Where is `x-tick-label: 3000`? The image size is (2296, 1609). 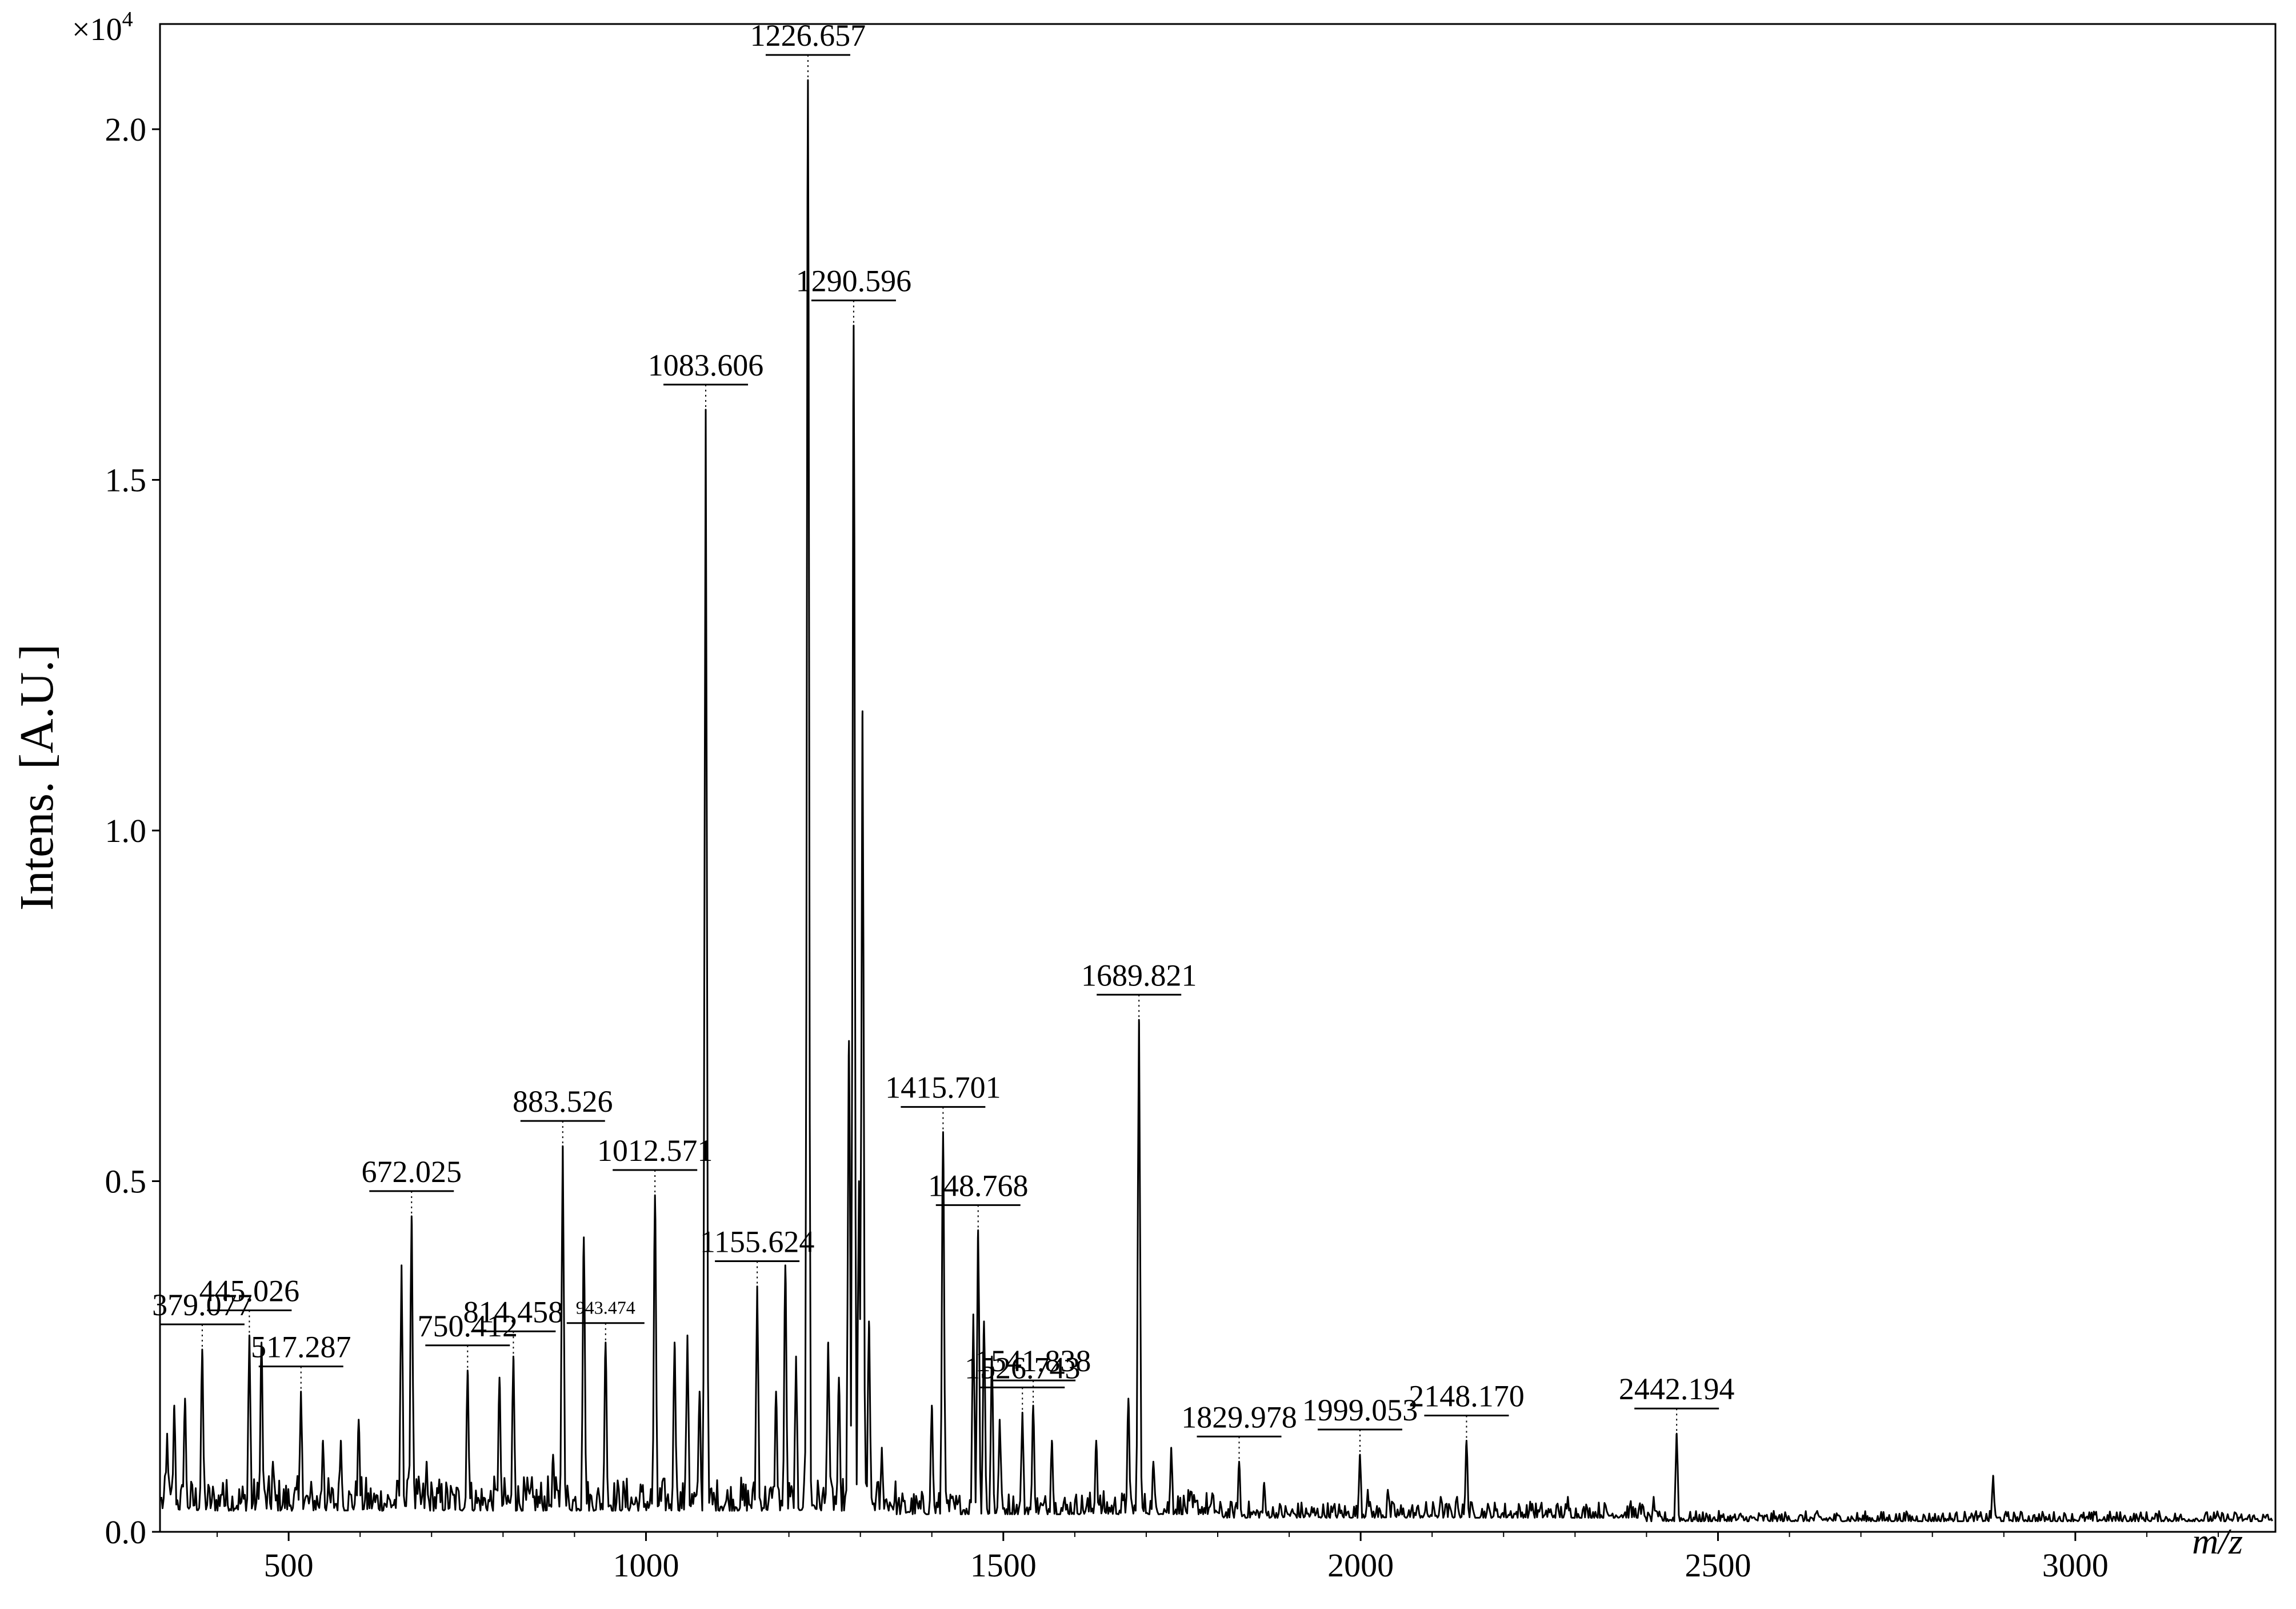 x-tick-label: 3000 is located at coordinates (2075, 1566).